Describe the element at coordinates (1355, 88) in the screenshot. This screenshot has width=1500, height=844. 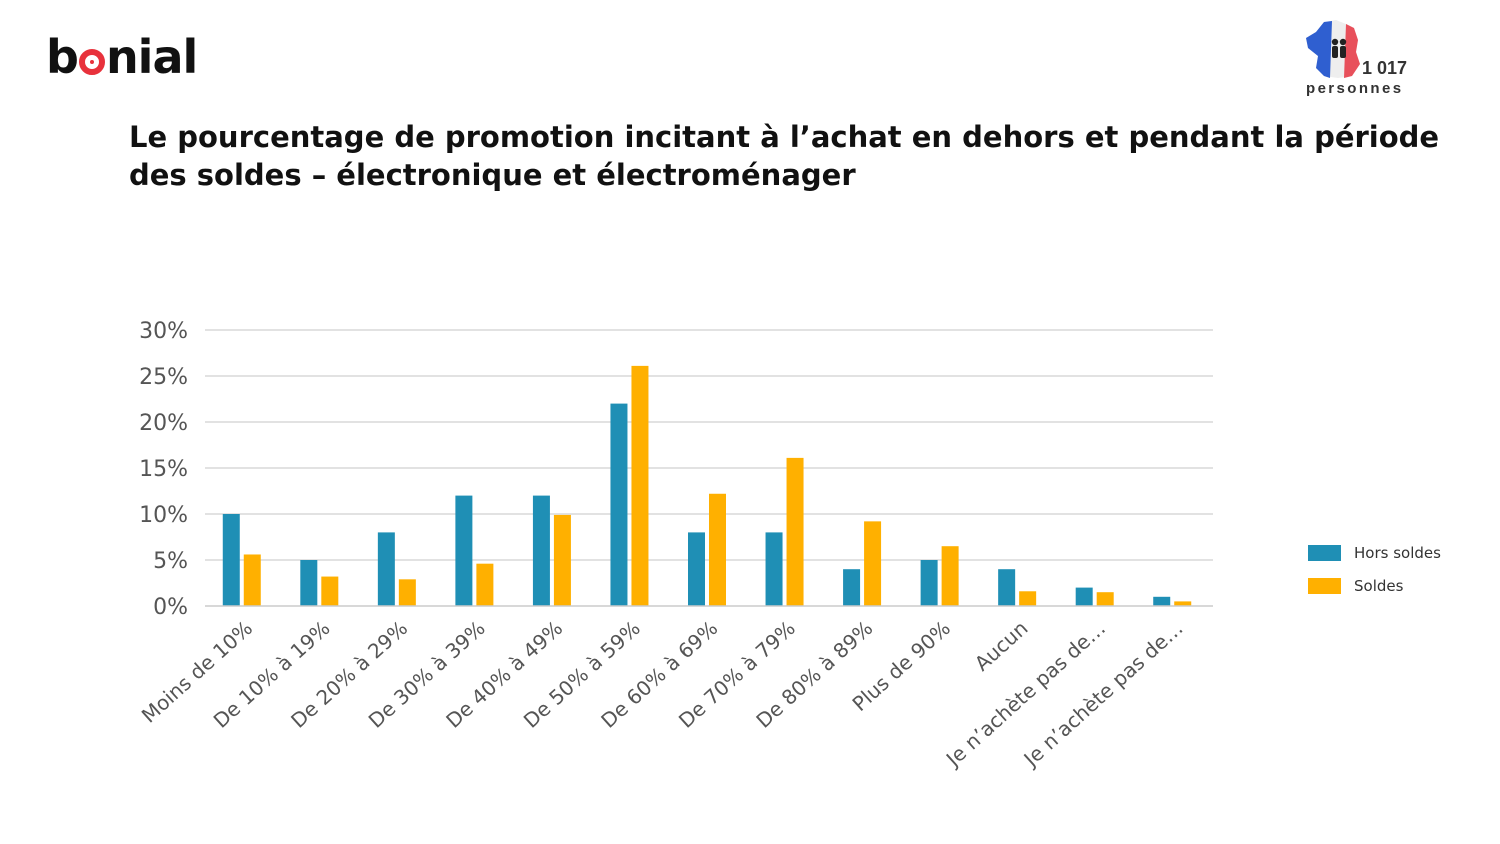
I see `sample-unit: personnes` at that location.